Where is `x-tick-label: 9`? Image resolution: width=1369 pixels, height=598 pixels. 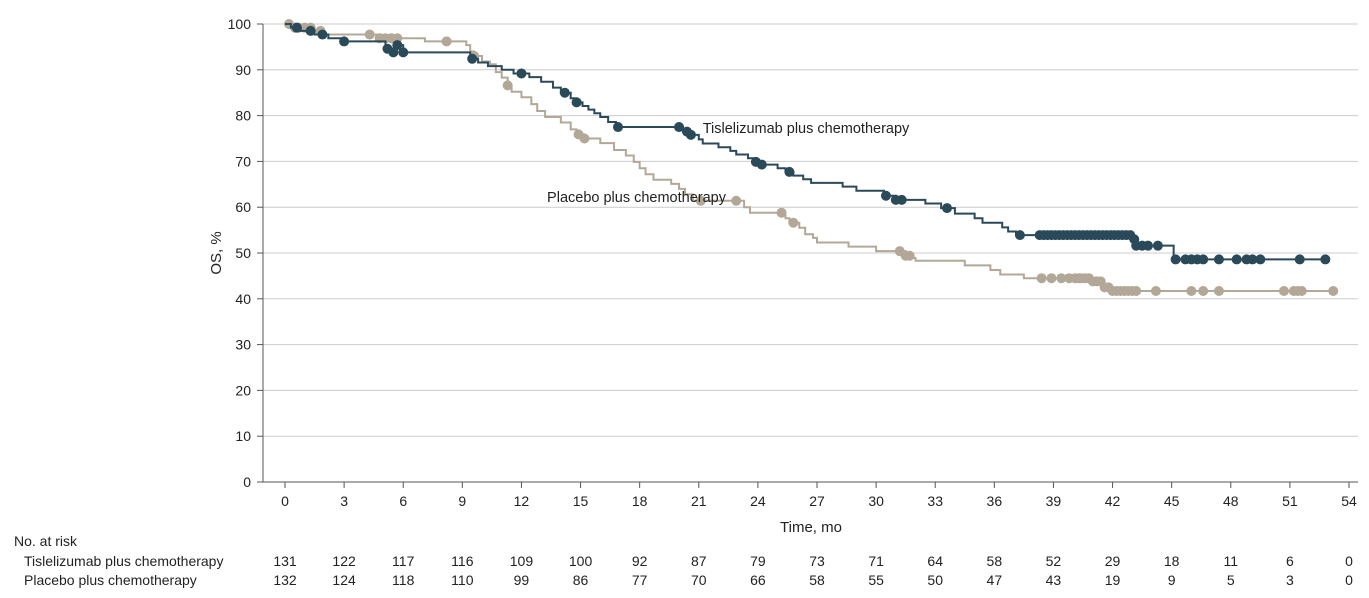
x-tick-label: 9 is located at coordinates (462, 501).